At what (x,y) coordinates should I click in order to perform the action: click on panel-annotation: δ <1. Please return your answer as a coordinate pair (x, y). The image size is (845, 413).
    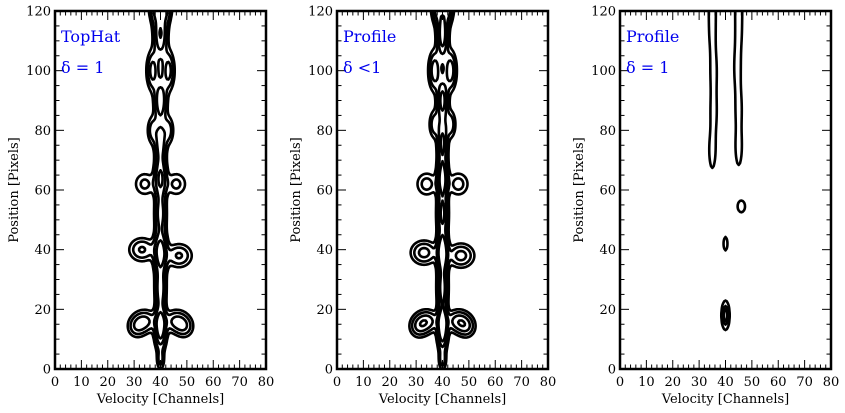
    Looking at the image, I should click on (362, 67).